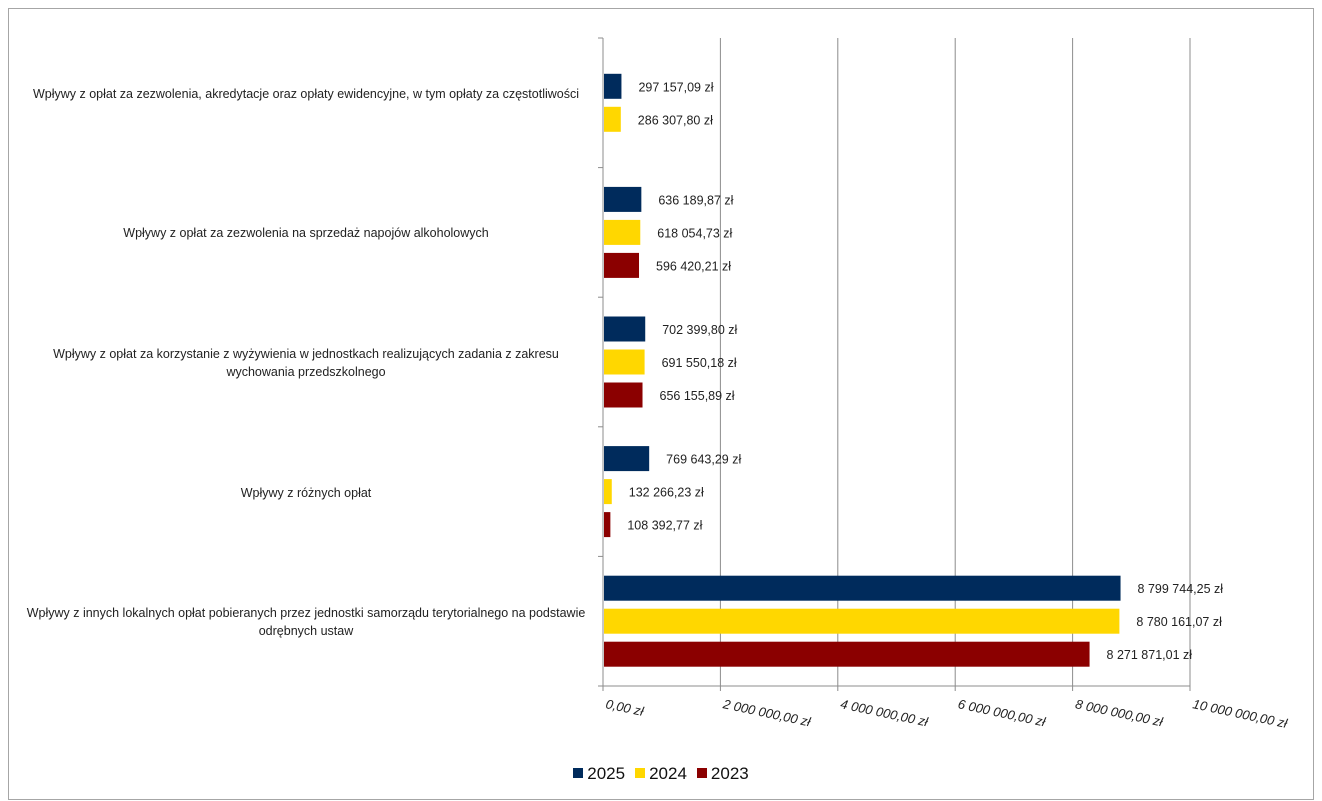 The height and width of the screenshot is (801, 1322). Describe the element at coordinates (1150, 655) in the screenshot. I see `data-label: 8 271 871,01 zł` at that location.